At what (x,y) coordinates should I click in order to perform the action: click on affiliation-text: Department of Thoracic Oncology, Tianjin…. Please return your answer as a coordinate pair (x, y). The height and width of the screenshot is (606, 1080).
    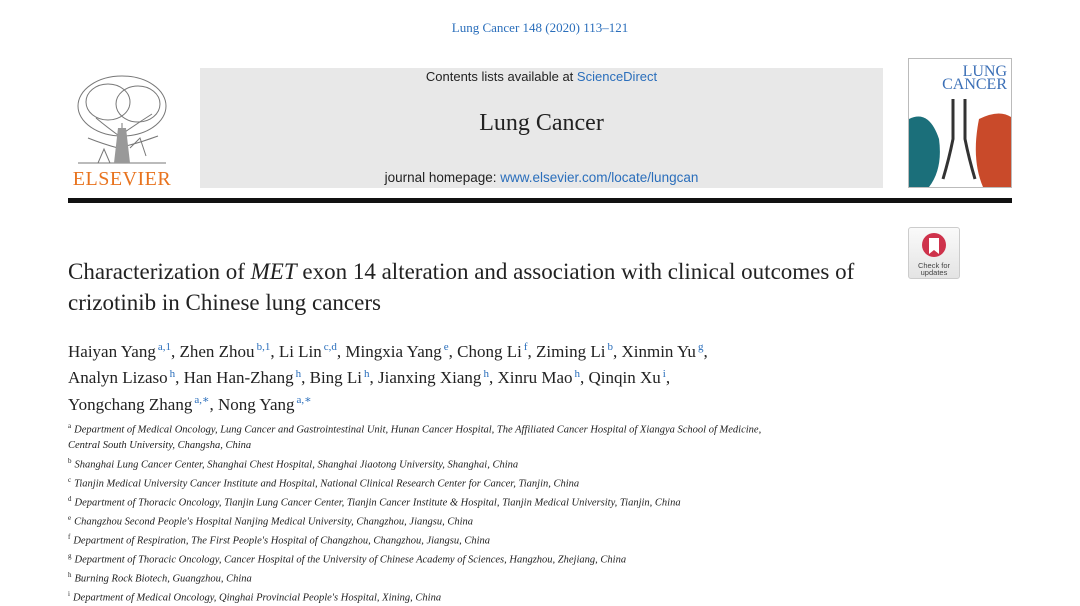
    Looking at the image, I should click on (377, 503).